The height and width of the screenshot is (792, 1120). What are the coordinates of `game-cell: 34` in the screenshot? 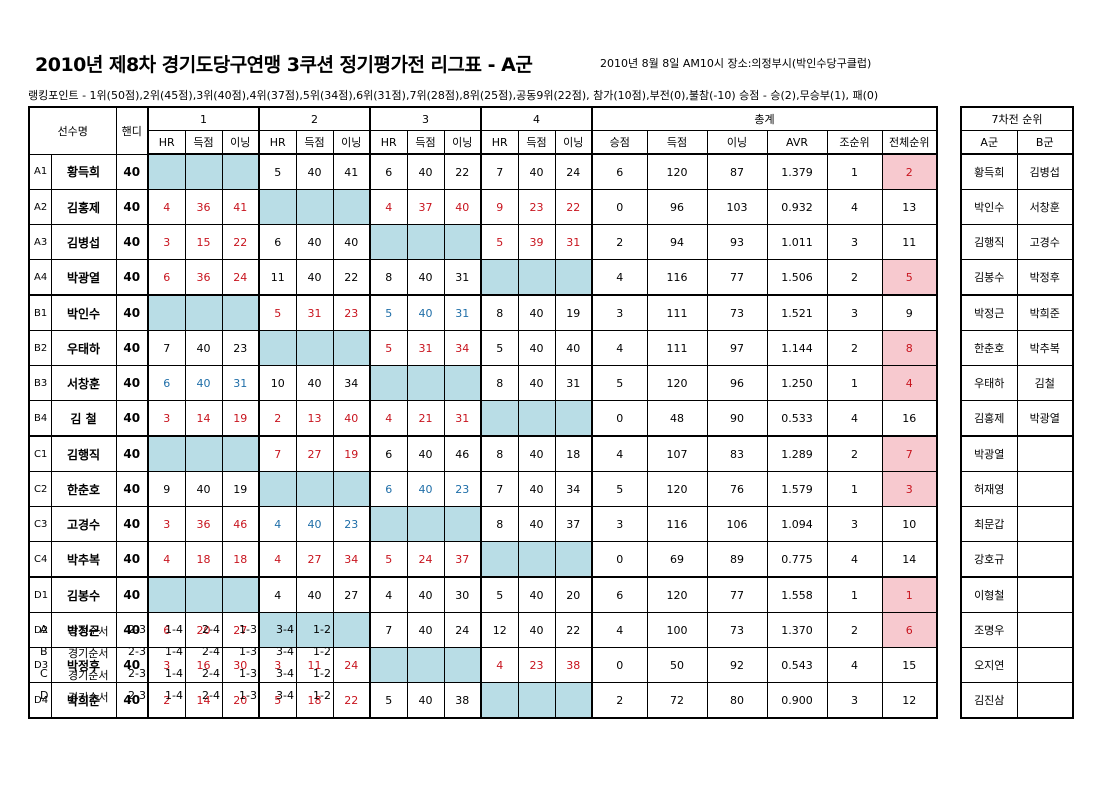 It's located at (462, 348).